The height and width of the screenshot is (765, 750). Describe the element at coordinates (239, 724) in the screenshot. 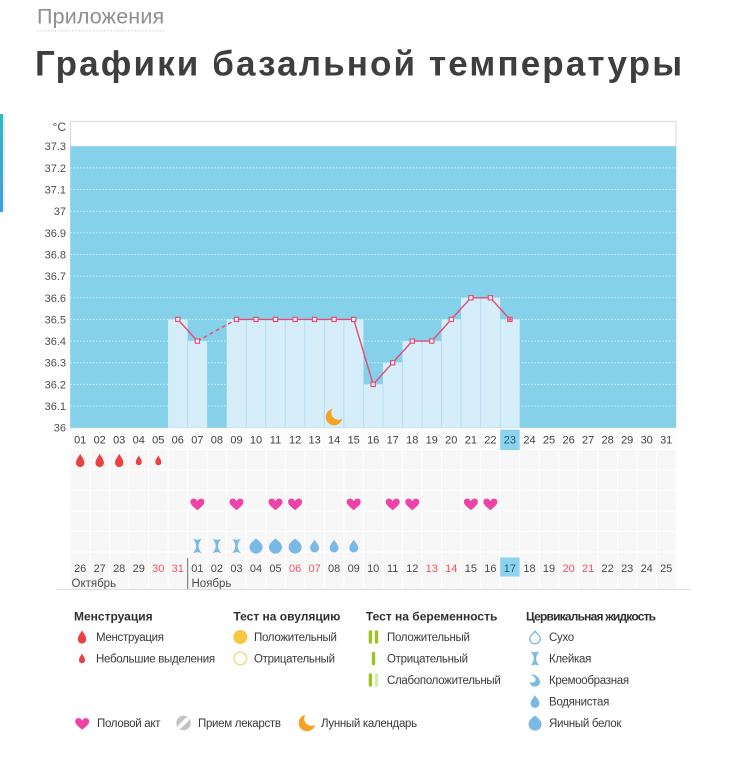

I see `svg-text: Прием лекарств` at that location.